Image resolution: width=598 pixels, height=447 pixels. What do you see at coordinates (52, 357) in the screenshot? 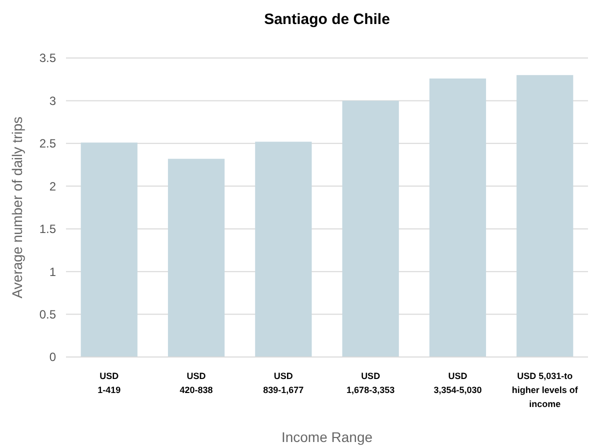
I see `y-tick-label: 0` at bounding box center [52, 357].